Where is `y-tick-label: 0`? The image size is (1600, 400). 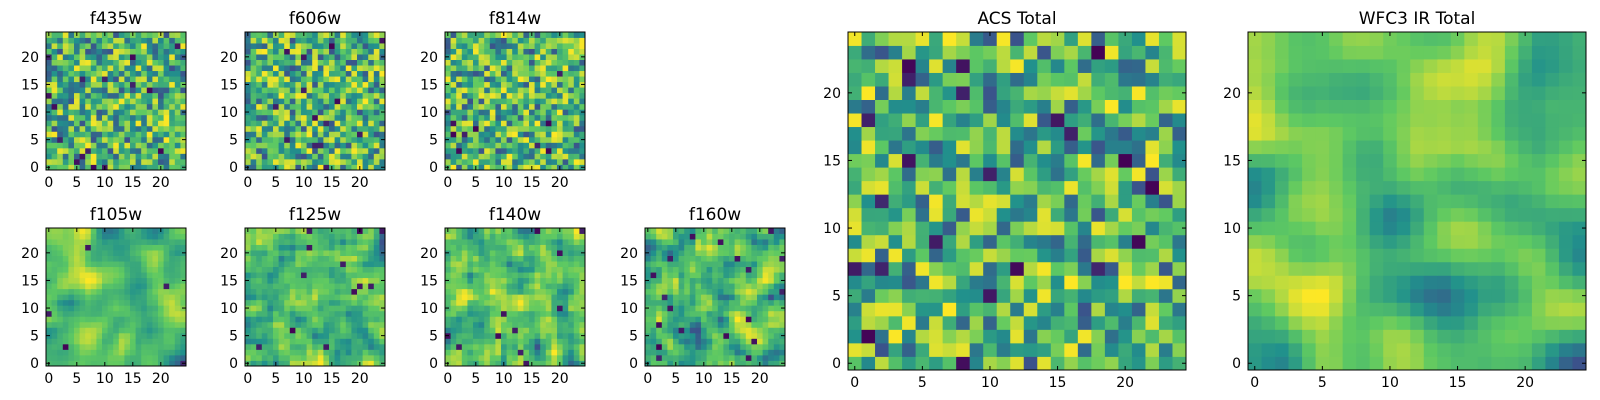
y-tick-label: 0 is located at coordinates (433, 364).